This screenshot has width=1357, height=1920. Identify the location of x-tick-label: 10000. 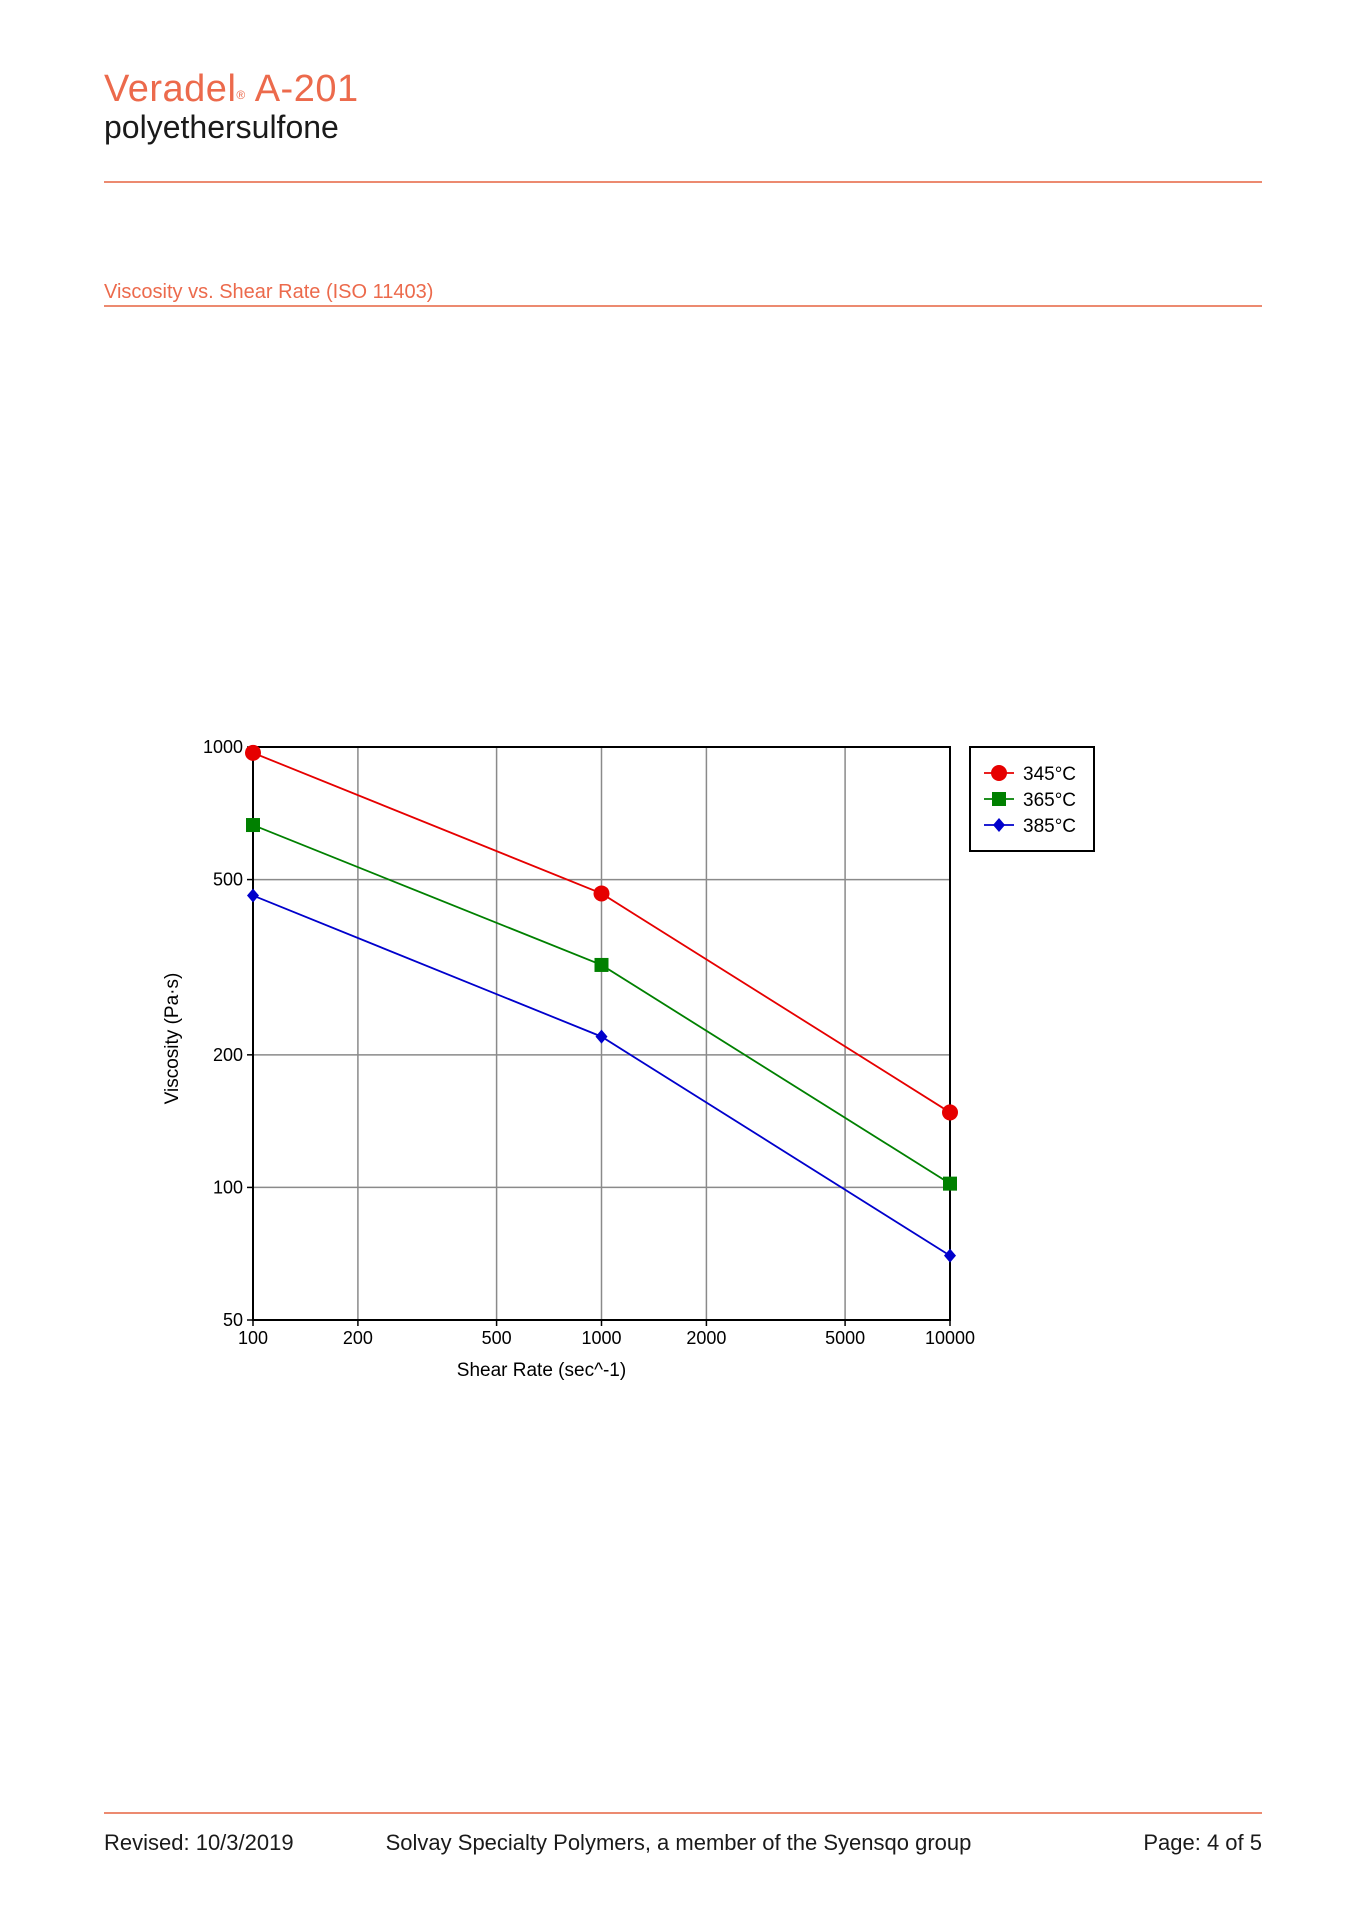
(950, 1338).